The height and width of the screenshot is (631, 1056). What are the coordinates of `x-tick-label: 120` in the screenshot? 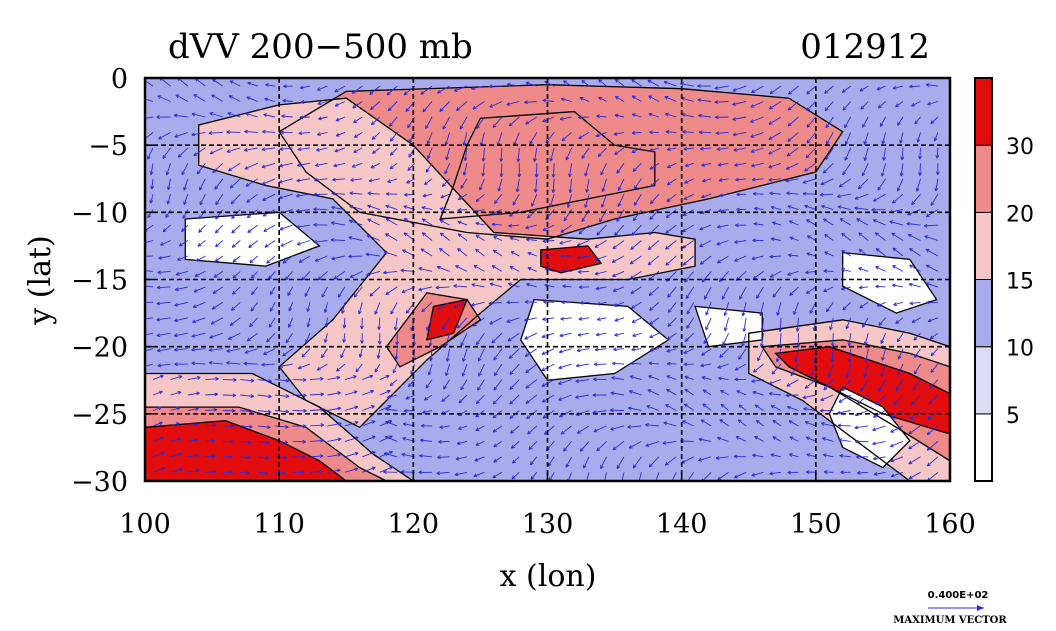 It's located at (414, 524).